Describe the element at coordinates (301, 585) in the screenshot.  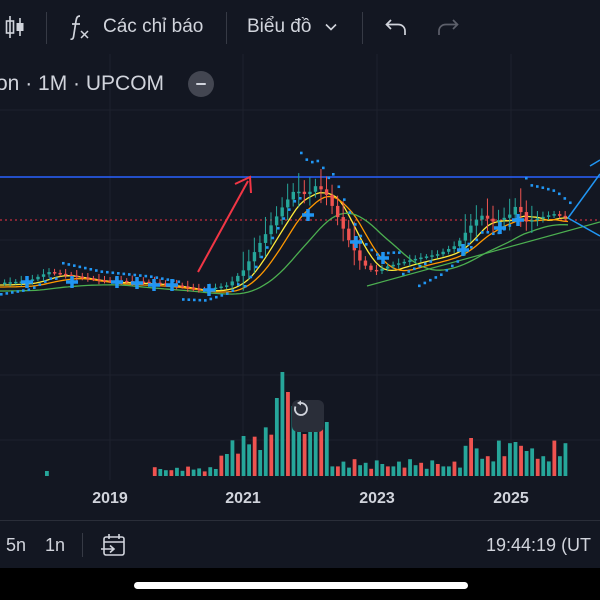
I see `home-indicator` at that location.